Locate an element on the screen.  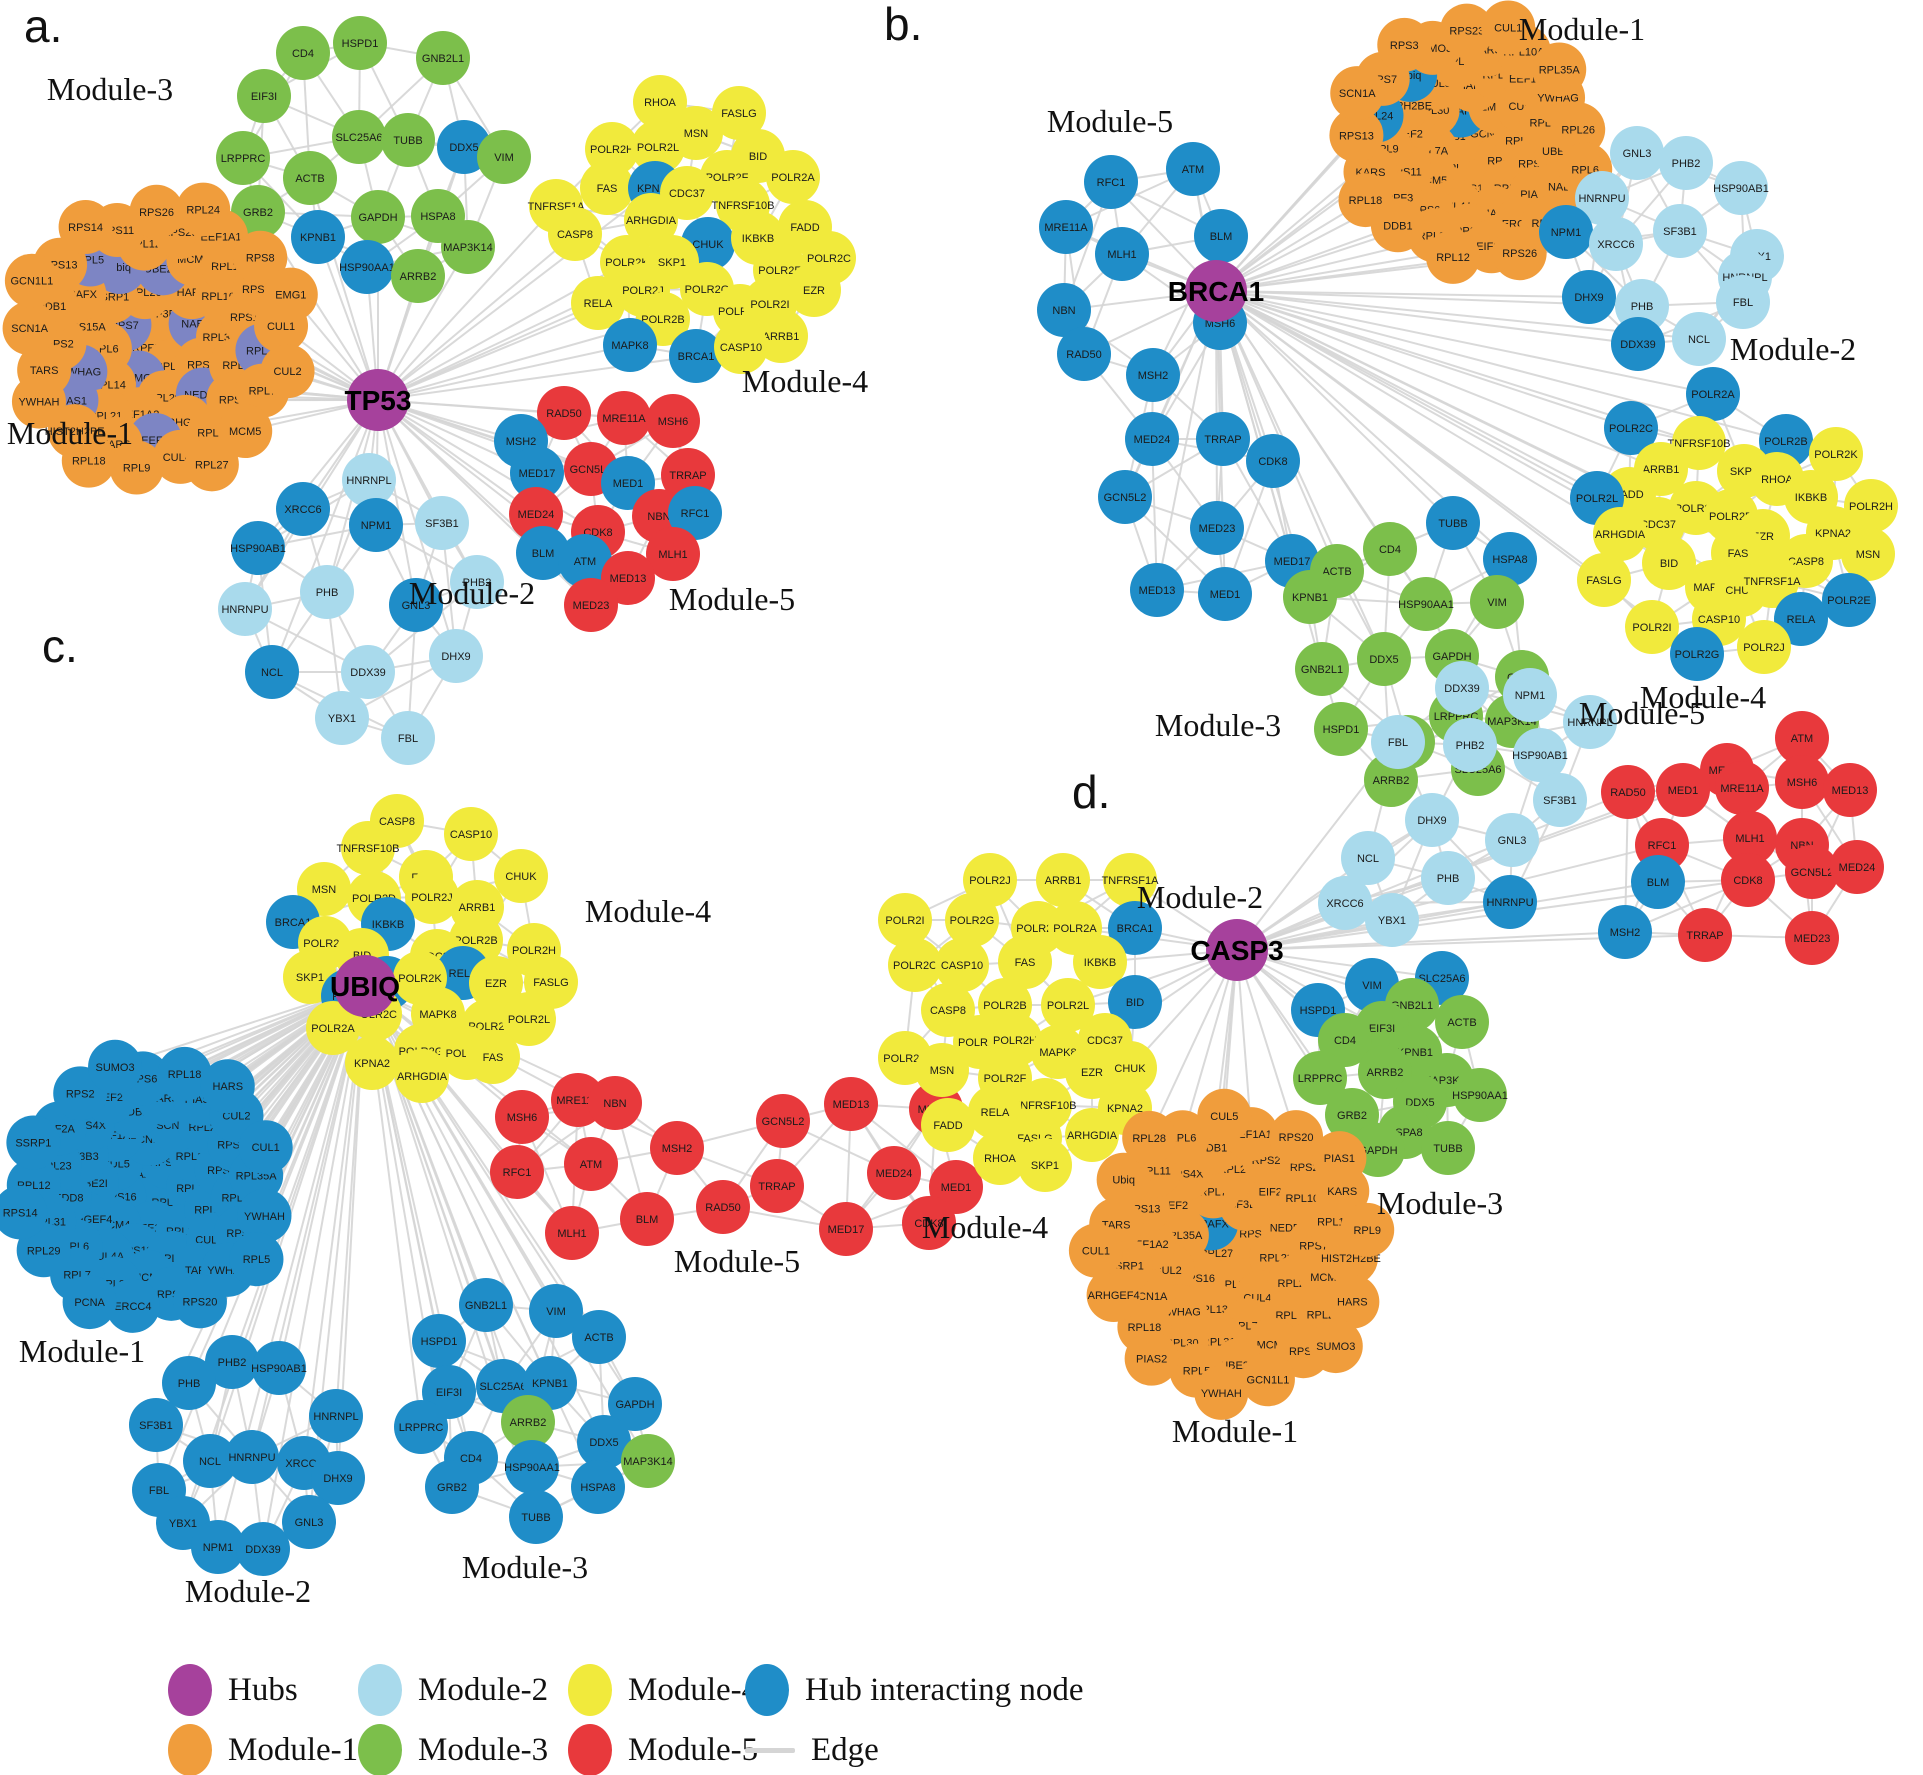
gene-label: SUMO3 is located at coordinates (114, 1068).